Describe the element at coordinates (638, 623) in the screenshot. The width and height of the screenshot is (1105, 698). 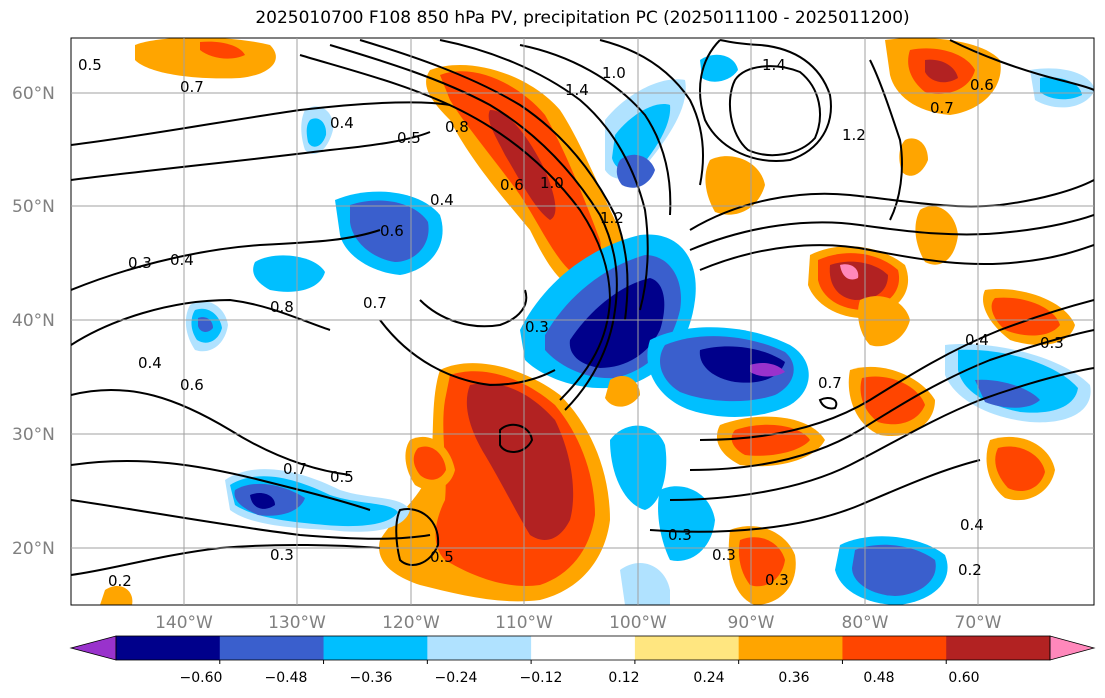
I see `lon-label: 100°W` at that location.